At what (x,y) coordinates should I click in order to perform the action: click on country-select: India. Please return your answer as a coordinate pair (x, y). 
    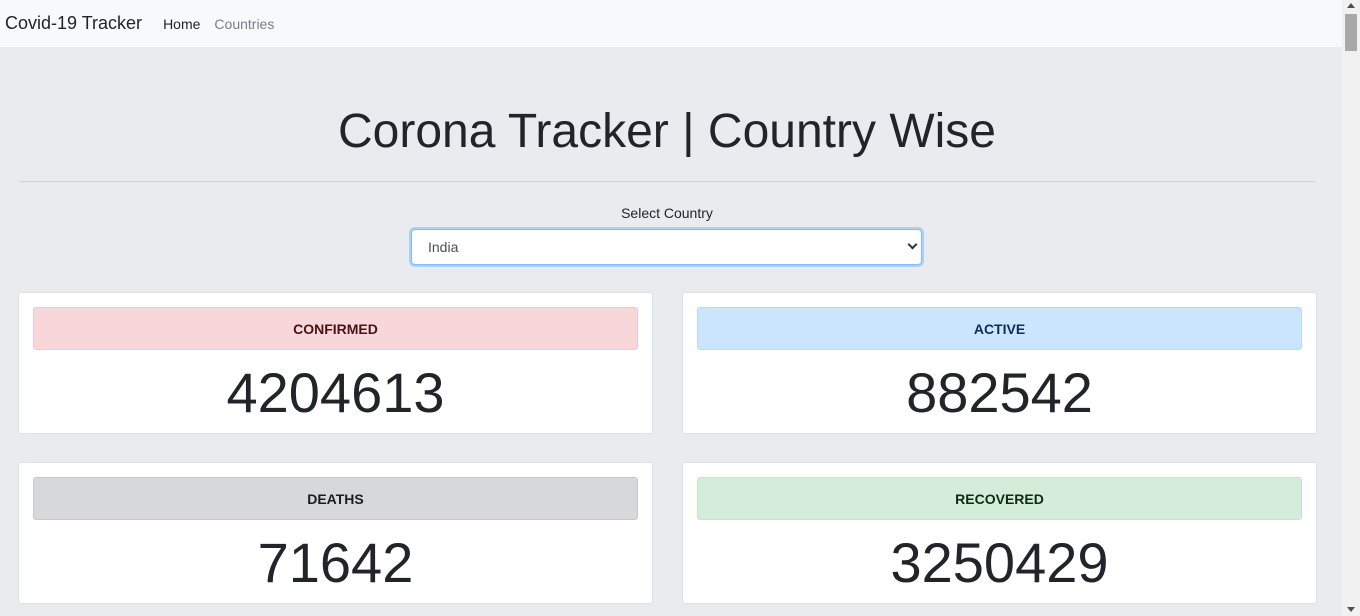
    Looking at the image, I should click on (666, 247).